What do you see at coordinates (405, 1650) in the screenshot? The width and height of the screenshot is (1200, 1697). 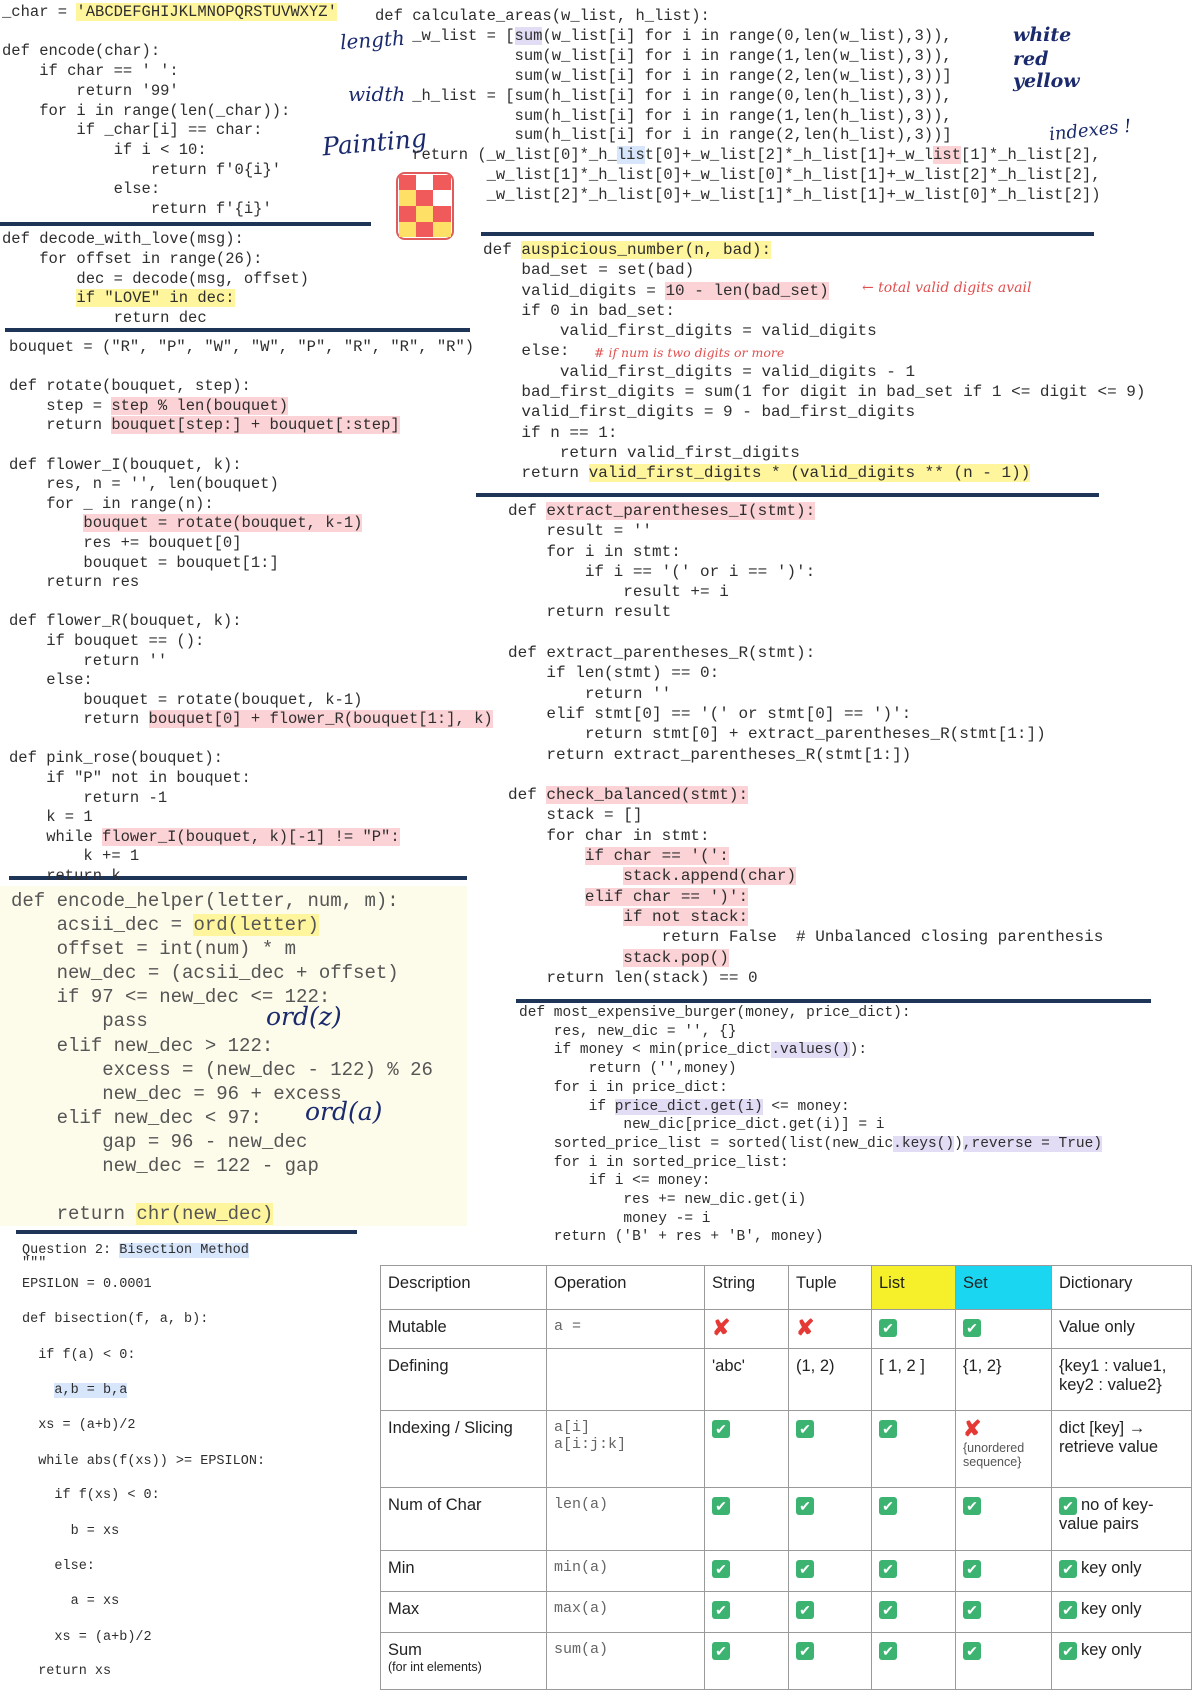 I see `cell-text: Sum` at bounding box center [405, 1650].